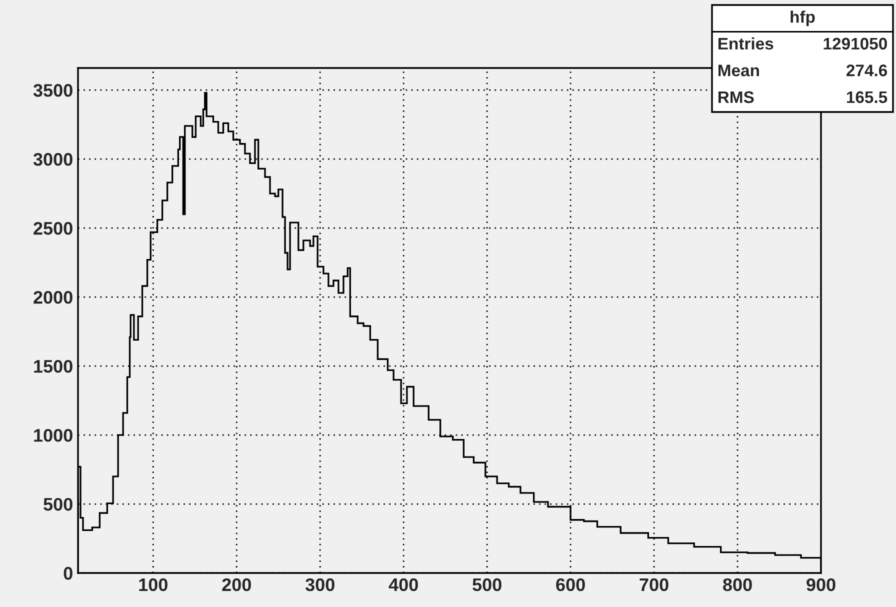  I want to click on y-tick-label: 3000, so click(52, 159).